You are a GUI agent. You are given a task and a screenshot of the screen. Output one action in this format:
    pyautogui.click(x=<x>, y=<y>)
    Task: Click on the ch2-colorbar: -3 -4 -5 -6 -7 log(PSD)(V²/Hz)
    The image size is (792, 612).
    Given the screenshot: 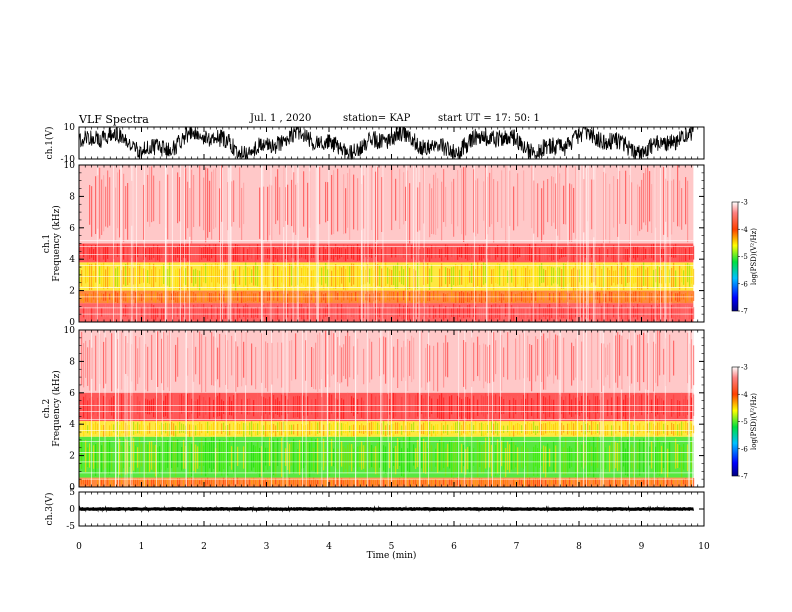 What is the action you would take?
    pyautogui.click(x=744, y=422)
    